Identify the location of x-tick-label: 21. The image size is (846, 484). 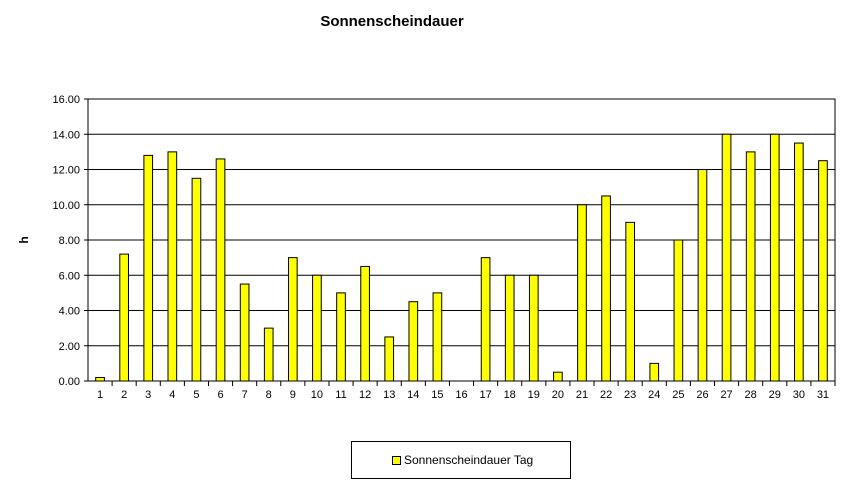
(582, 395).